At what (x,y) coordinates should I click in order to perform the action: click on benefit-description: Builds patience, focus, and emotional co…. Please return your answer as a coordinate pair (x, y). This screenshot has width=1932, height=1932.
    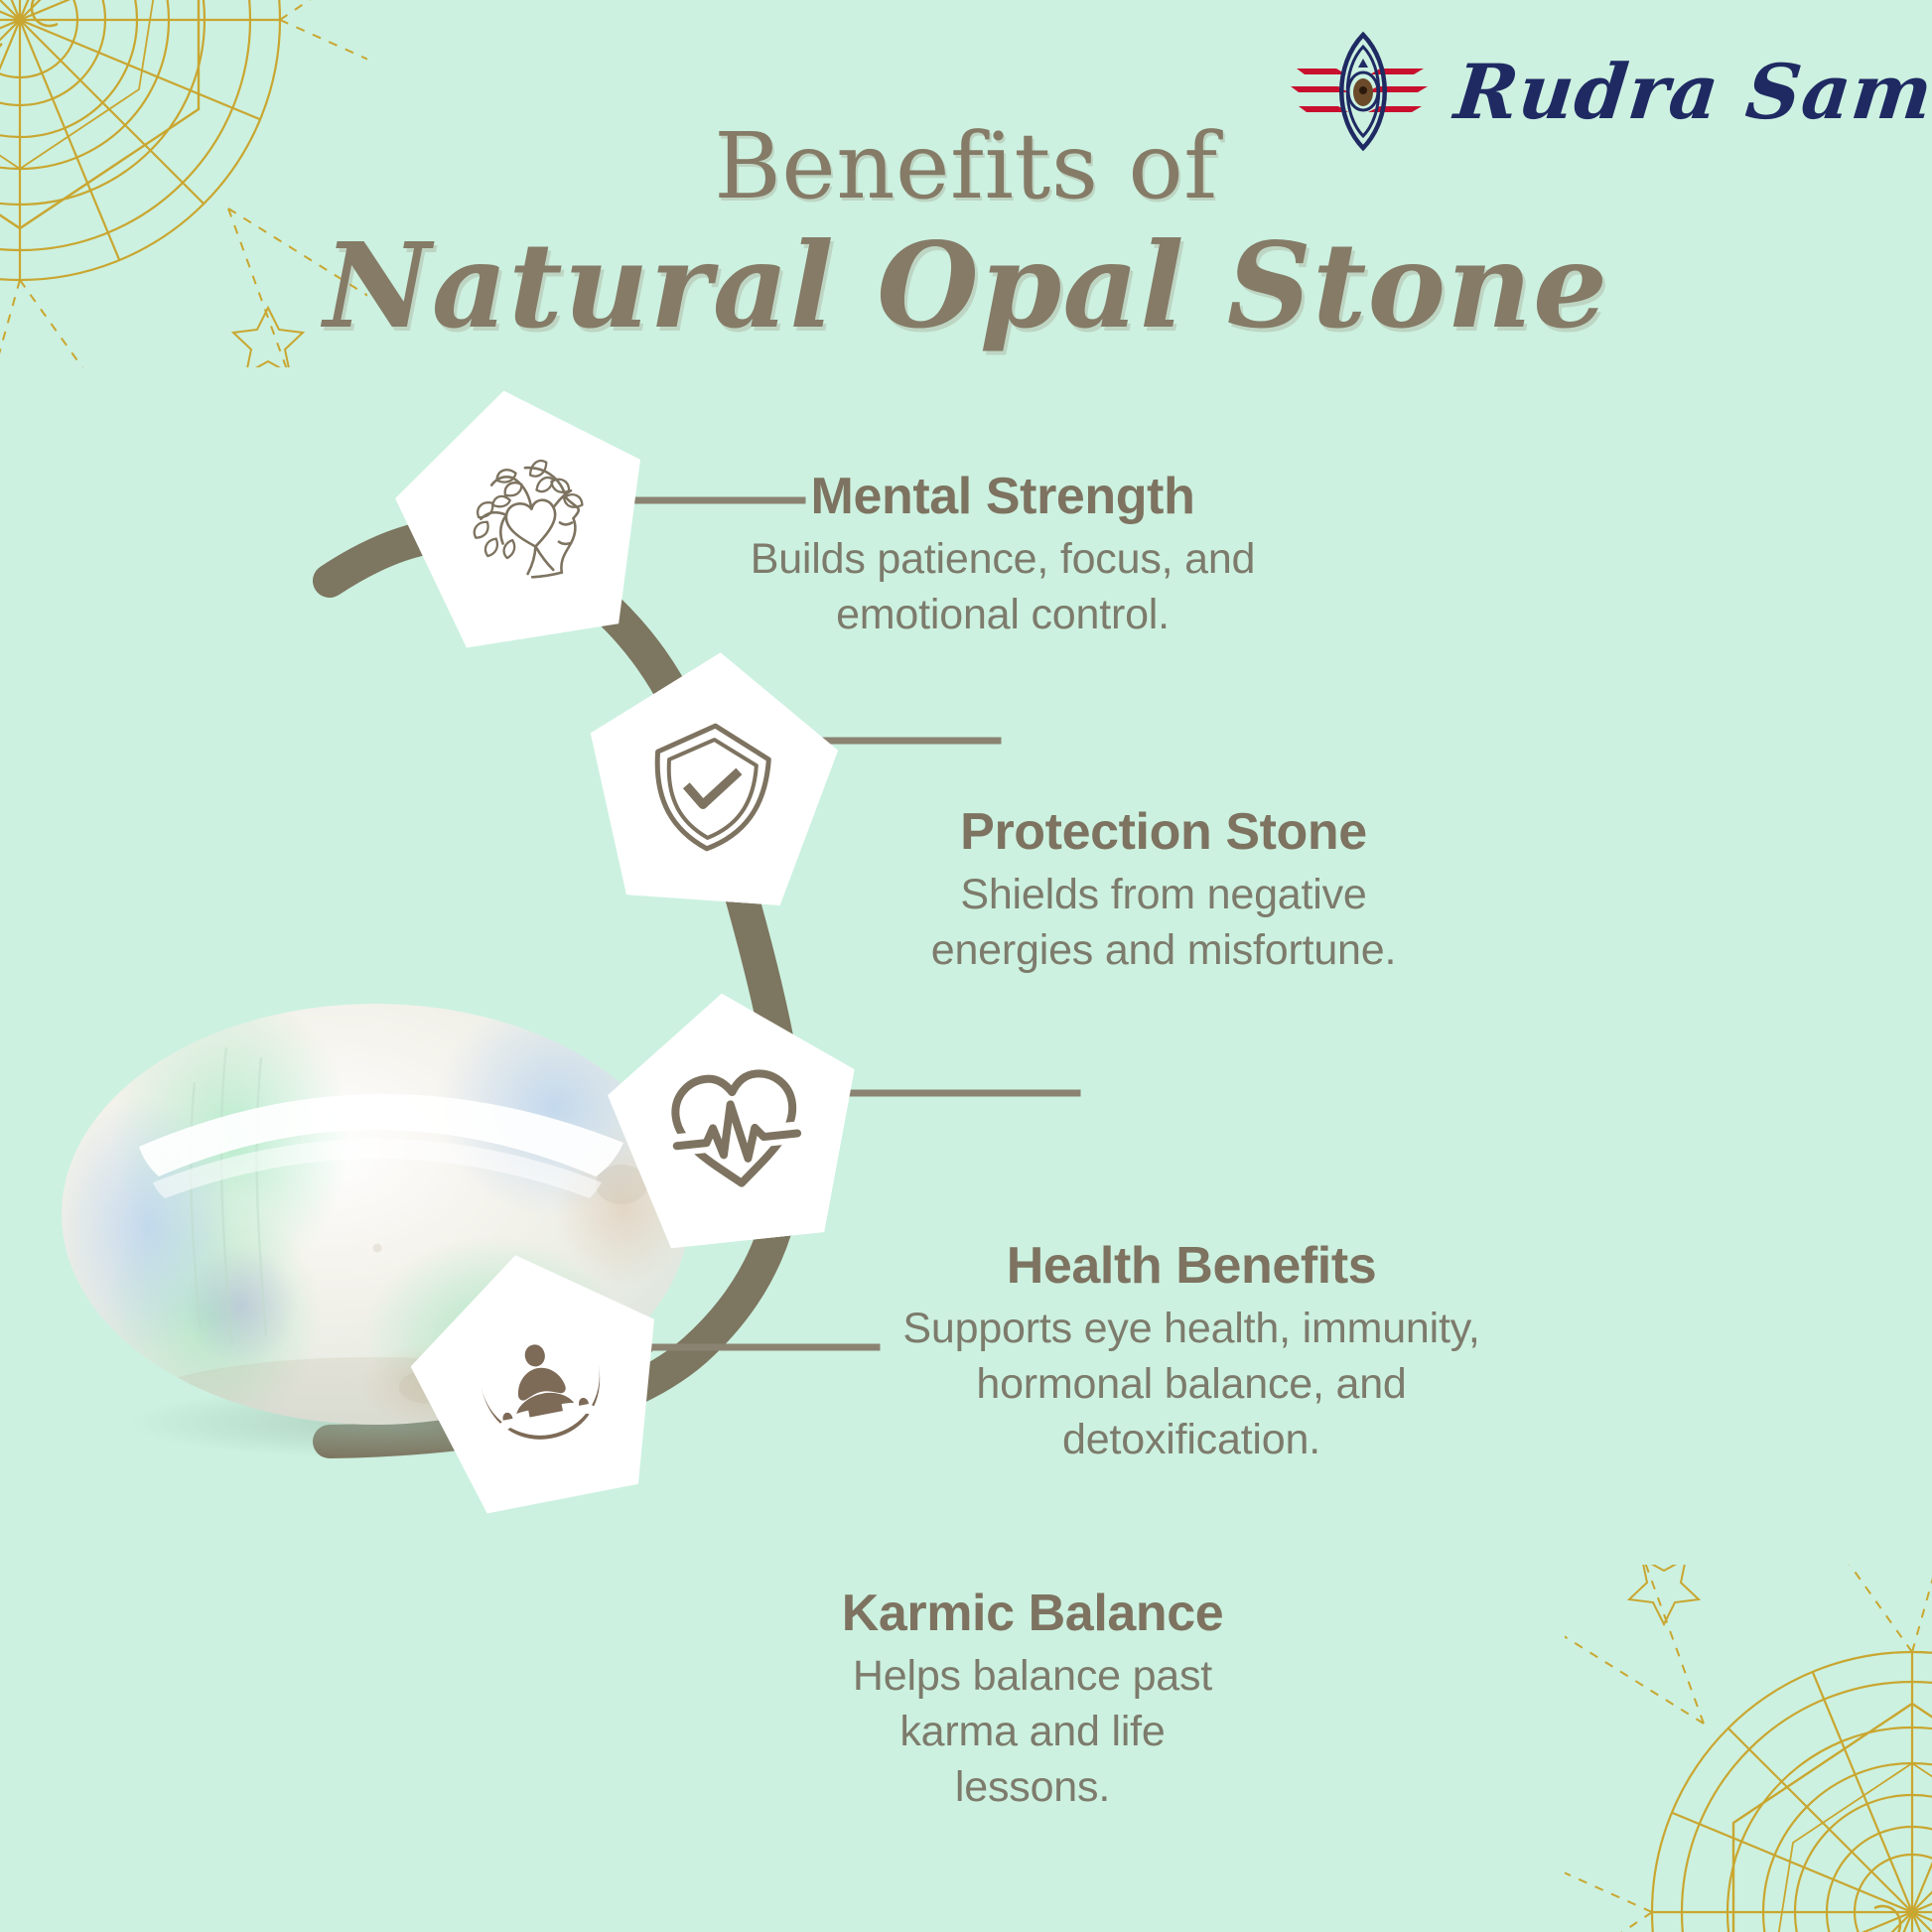
    Looking at the image, I should click on (1003, 587).